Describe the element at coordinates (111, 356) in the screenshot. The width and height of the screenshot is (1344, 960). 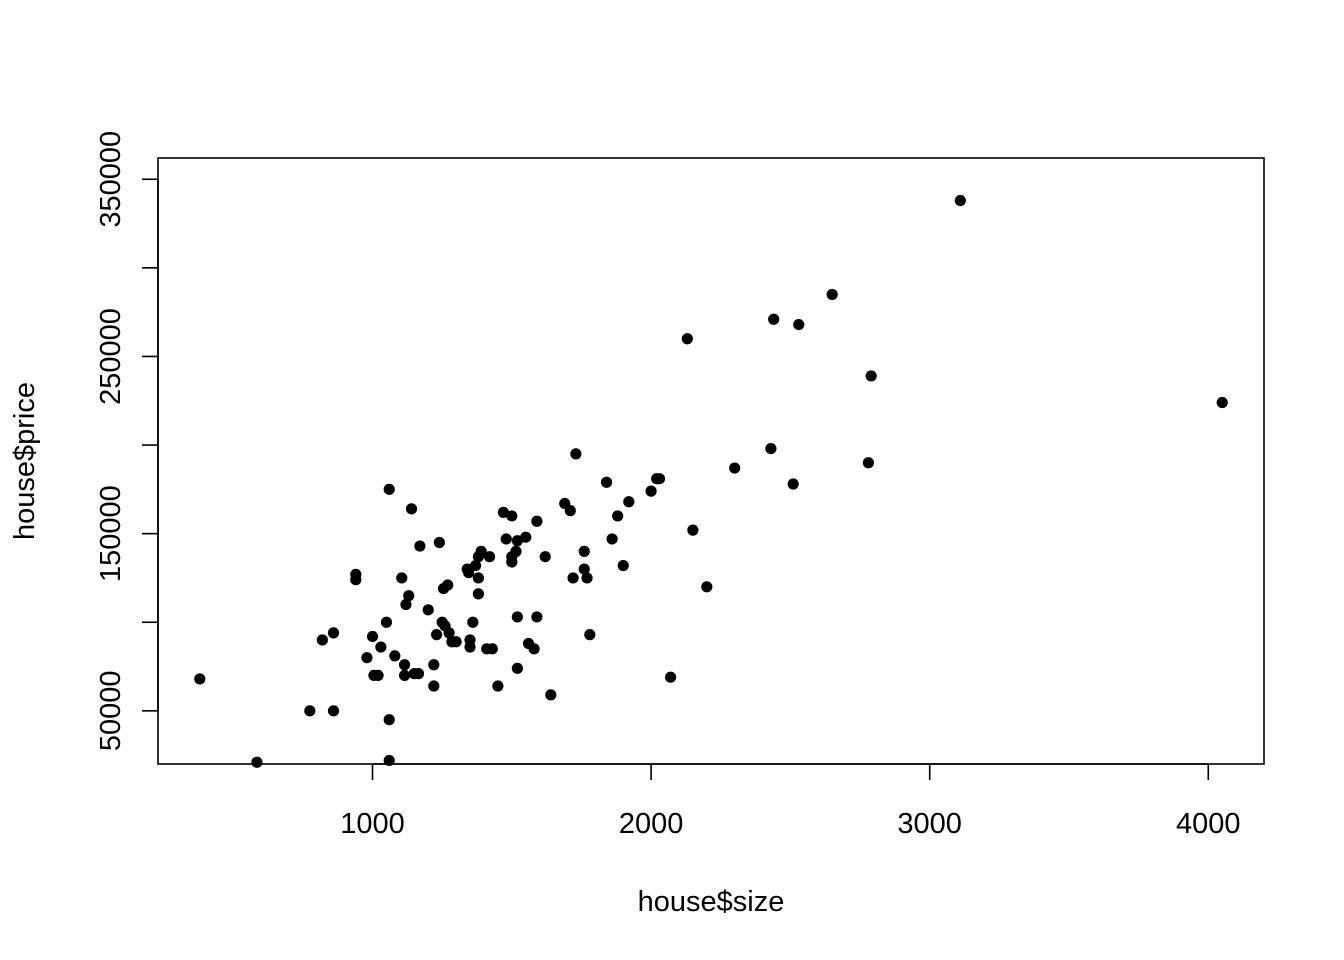
I see `y-tick-label: 250000` at that location.